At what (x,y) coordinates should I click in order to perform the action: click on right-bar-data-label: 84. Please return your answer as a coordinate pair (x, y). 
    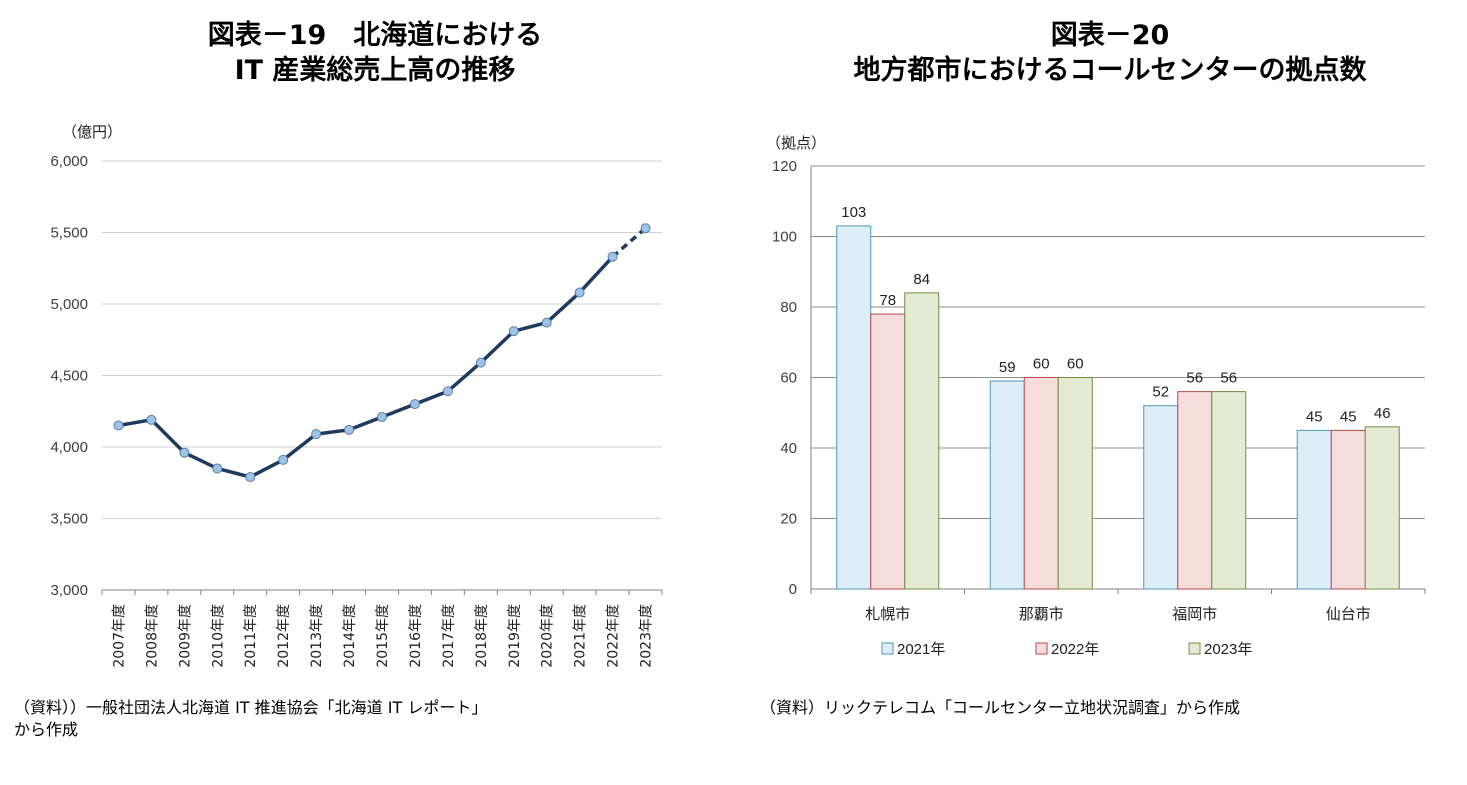
    Looking at the image, I should click on (921, 279).